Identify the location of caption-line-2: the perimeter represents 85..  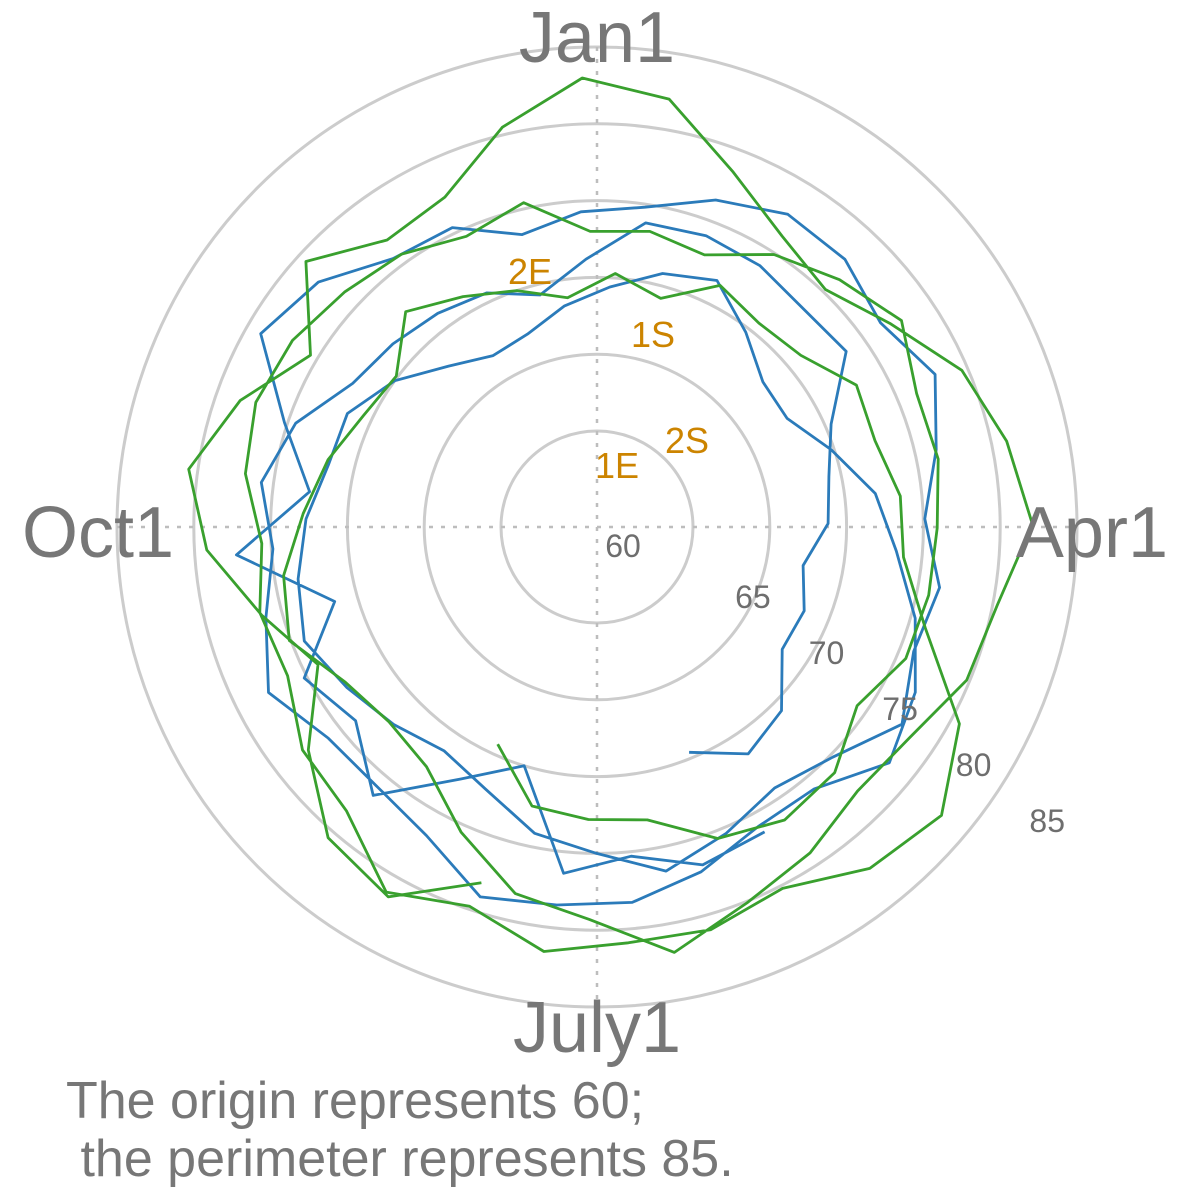
(400, 1159).